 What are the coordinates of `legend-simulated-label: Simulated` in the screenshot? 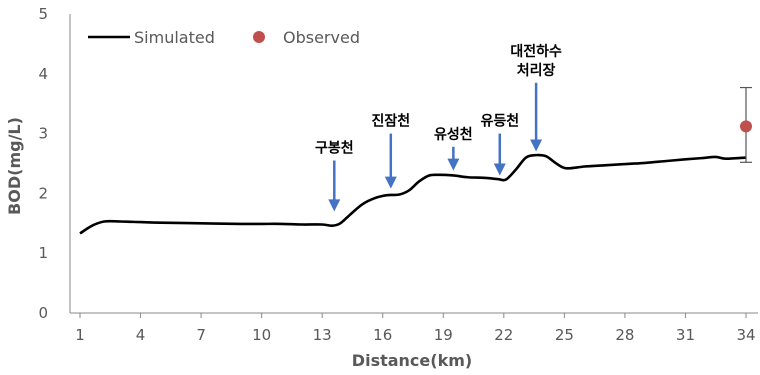 It's located at (174, 37).